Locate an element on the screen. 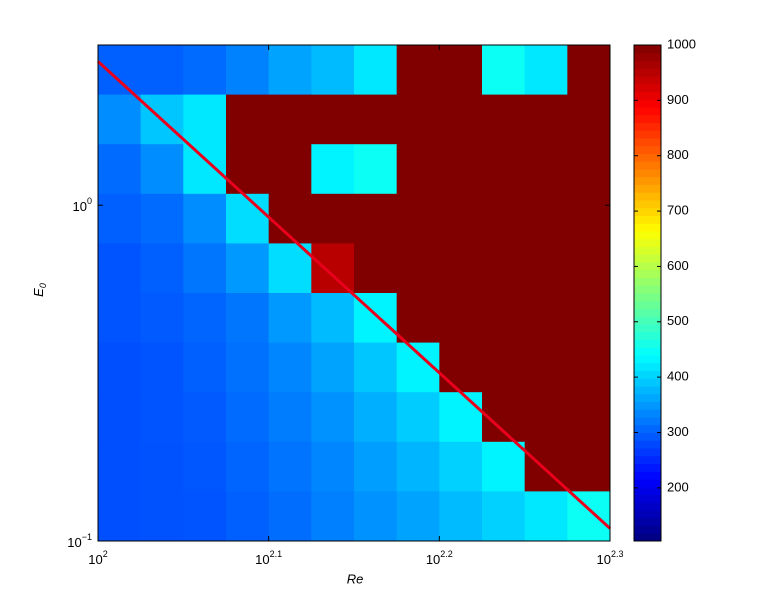  y-tick-label: 100 is located at coordinates (82, 206).